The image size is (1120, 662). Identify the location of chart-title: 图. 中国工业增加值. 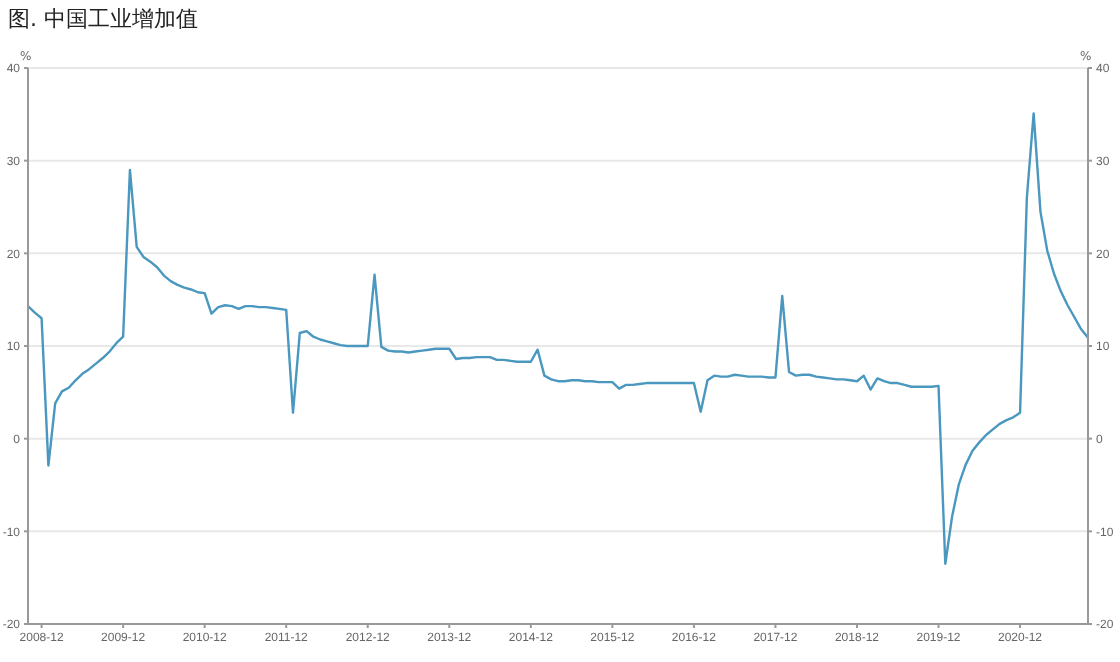
(103, 19).